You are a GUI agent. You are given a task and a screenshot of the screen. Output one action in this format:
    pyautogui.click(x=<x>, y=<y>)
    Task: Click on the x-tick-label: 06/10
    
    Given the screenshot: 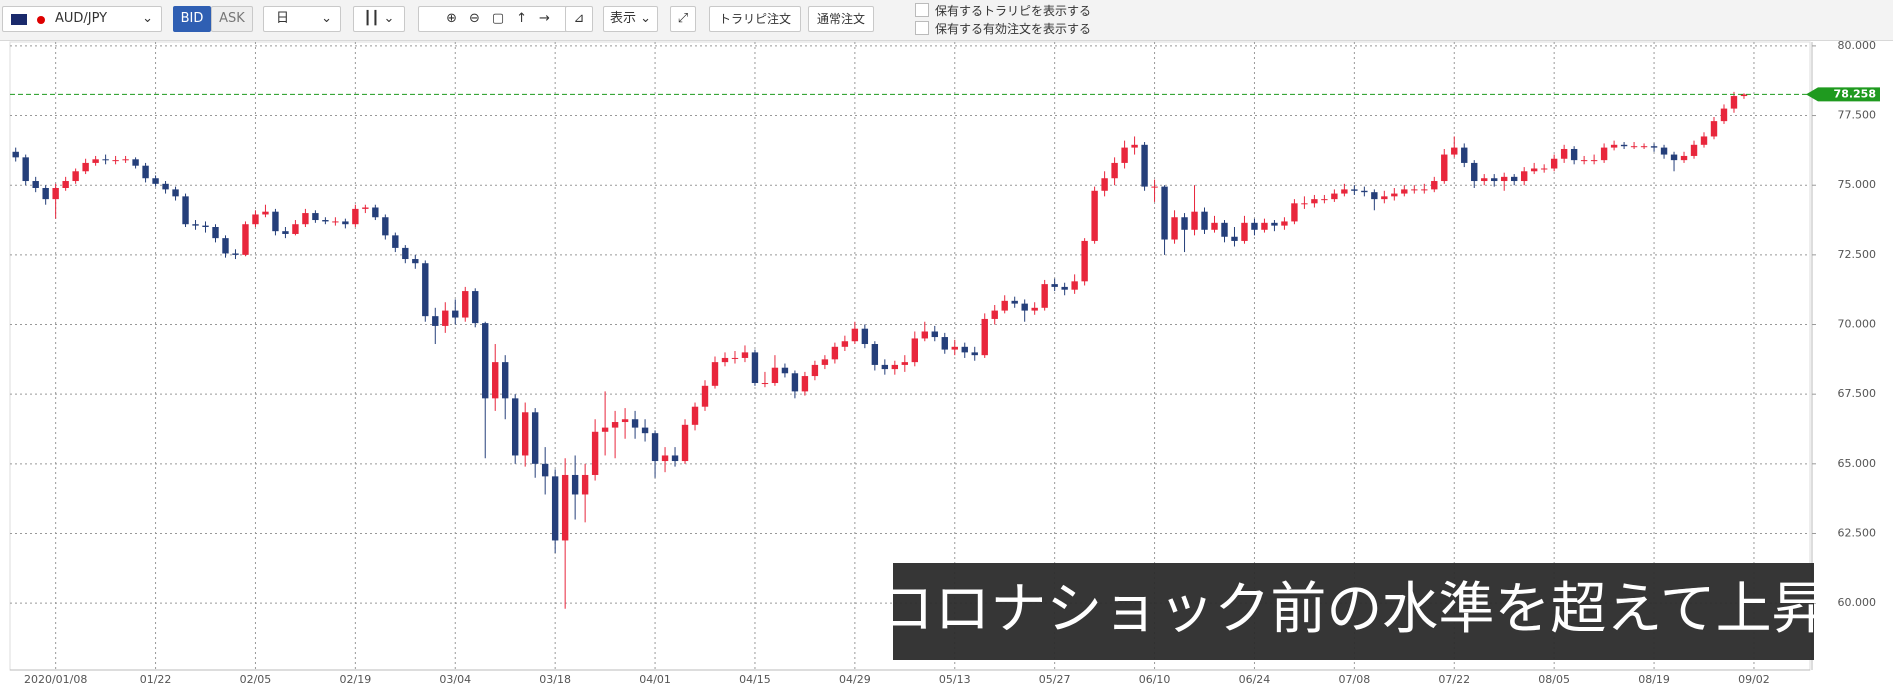 What is the action you would take?
    pyautogui.click(x=1155, y=679)
    